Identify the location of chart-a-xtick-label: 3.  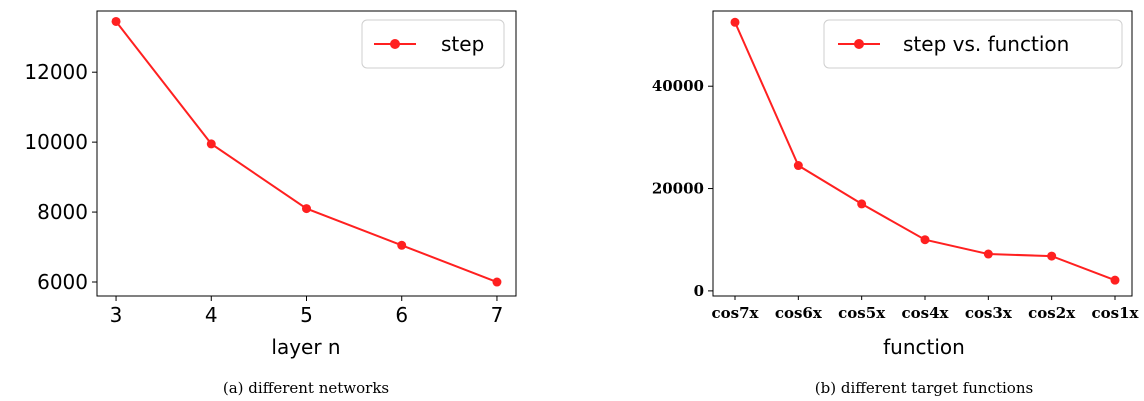
(116, 315).